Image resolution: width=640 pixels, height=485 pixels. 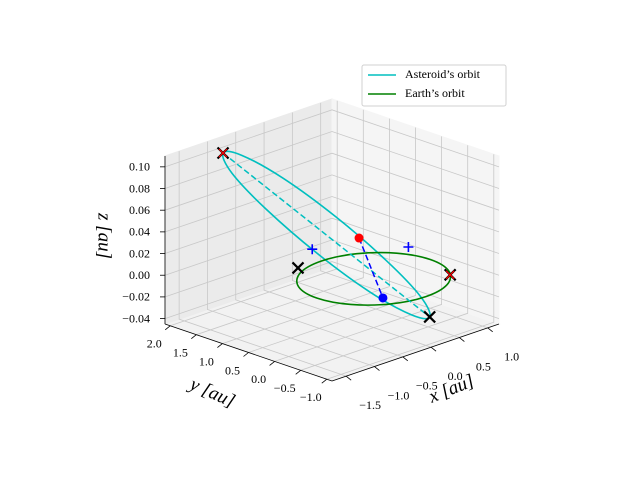 I want to click on z-tick-label: 0.04, so click(x=139, y=232).